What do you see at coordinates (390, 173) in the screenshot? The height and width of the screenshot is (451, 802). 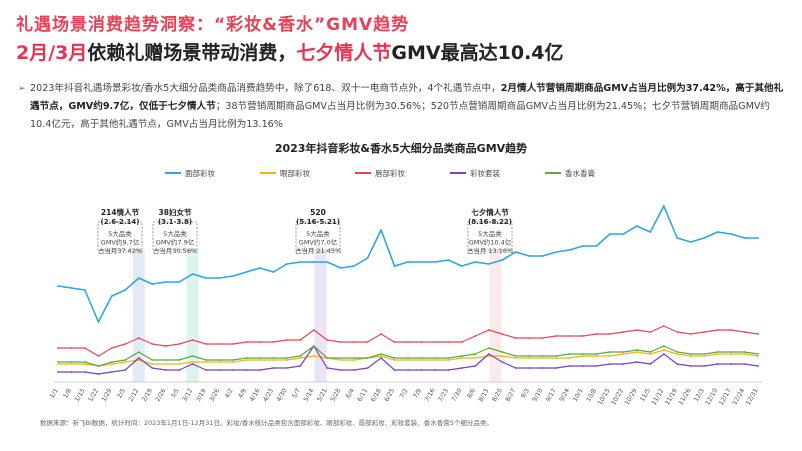 I see `legend-label-3: 唇部彩妆` at bounding box center [390, 173].